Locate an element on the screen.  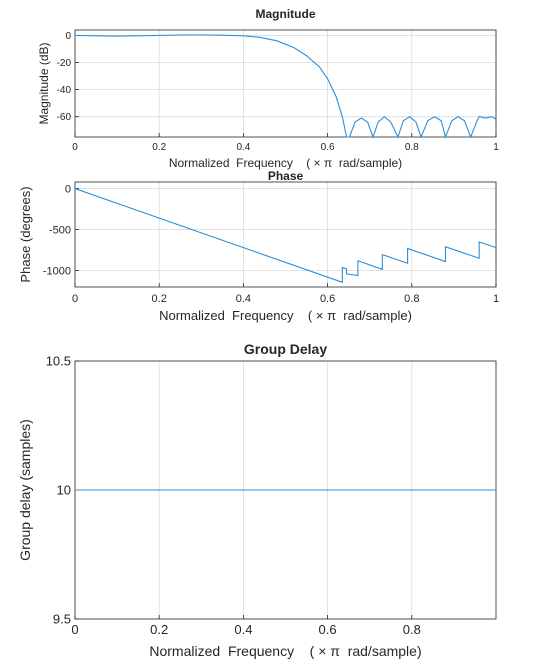
y-axis-label: Magnitude (dB) is located at coordinates (44, 83).